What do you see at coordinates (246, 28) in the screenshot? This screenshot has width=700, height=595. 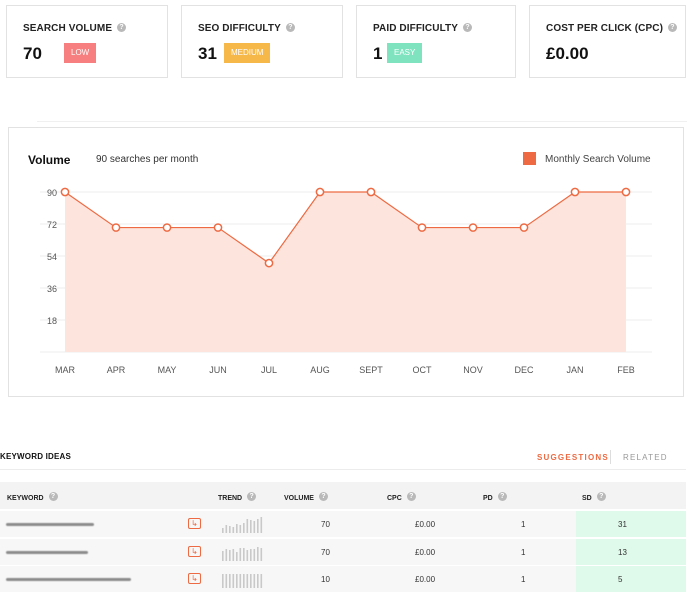 I see `metric-title: SEO DIFFICULTY?` at bounding box center [246, 28].